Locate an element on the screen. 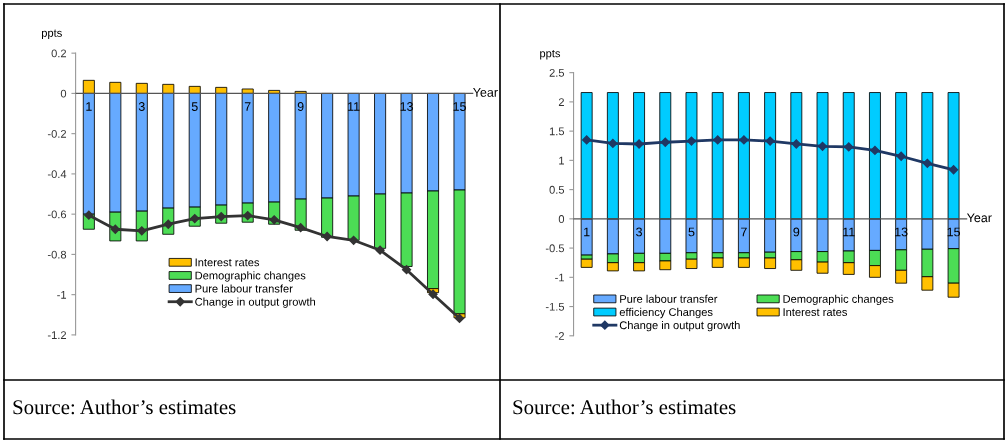  y-tick-label: 2 is located at coordinates (561, 102).